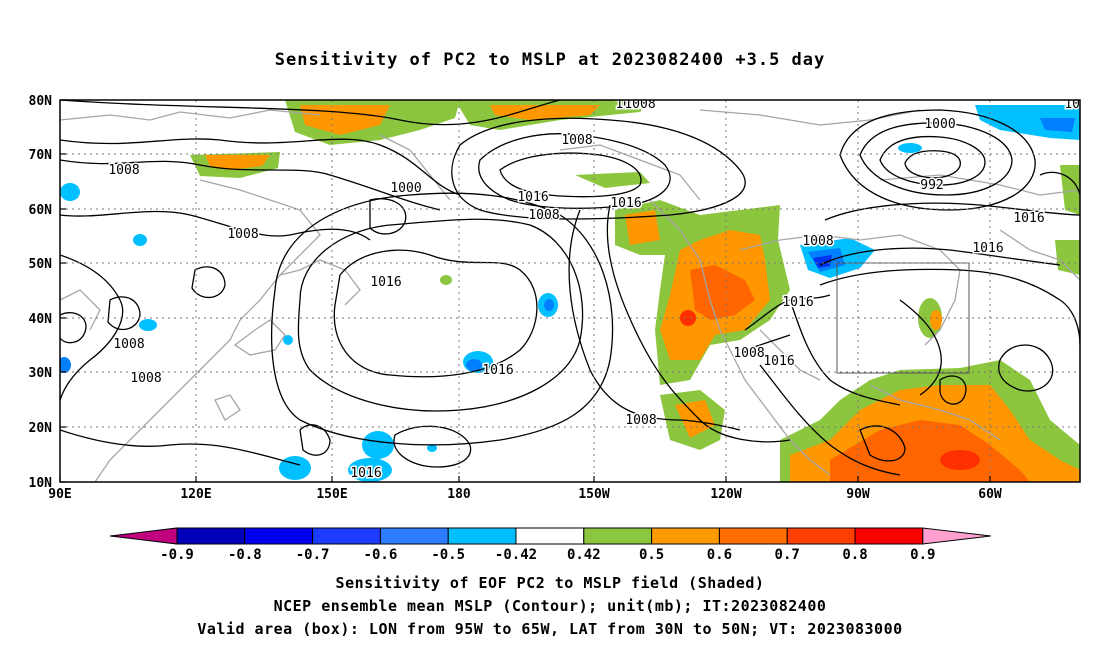 This screenshot has height=650, width=1100. I want to click on colorbar-arrow-left, so click(143, 536).